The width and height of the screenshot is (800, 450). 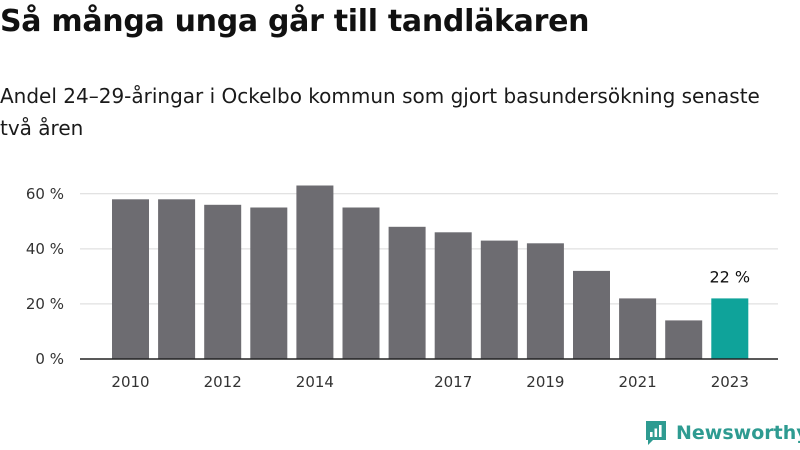 I want to click on x-tick-label: 2021, so click(x=638, y=382).